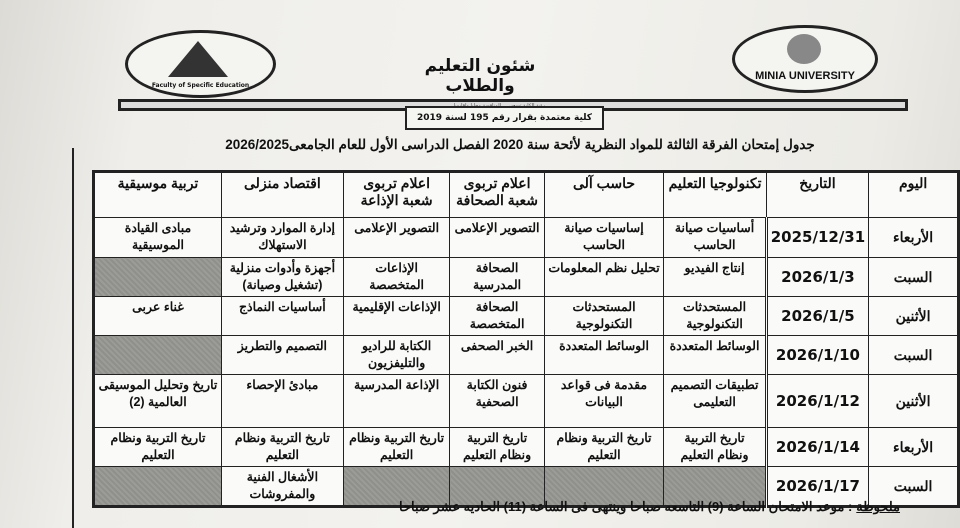 The width and height of the screenshot is (960, 528). Describe the element at coordinates (497, 194) in the screenshot. I see `column-header: اعلام تربوى شعبة الصحافة` at that location.